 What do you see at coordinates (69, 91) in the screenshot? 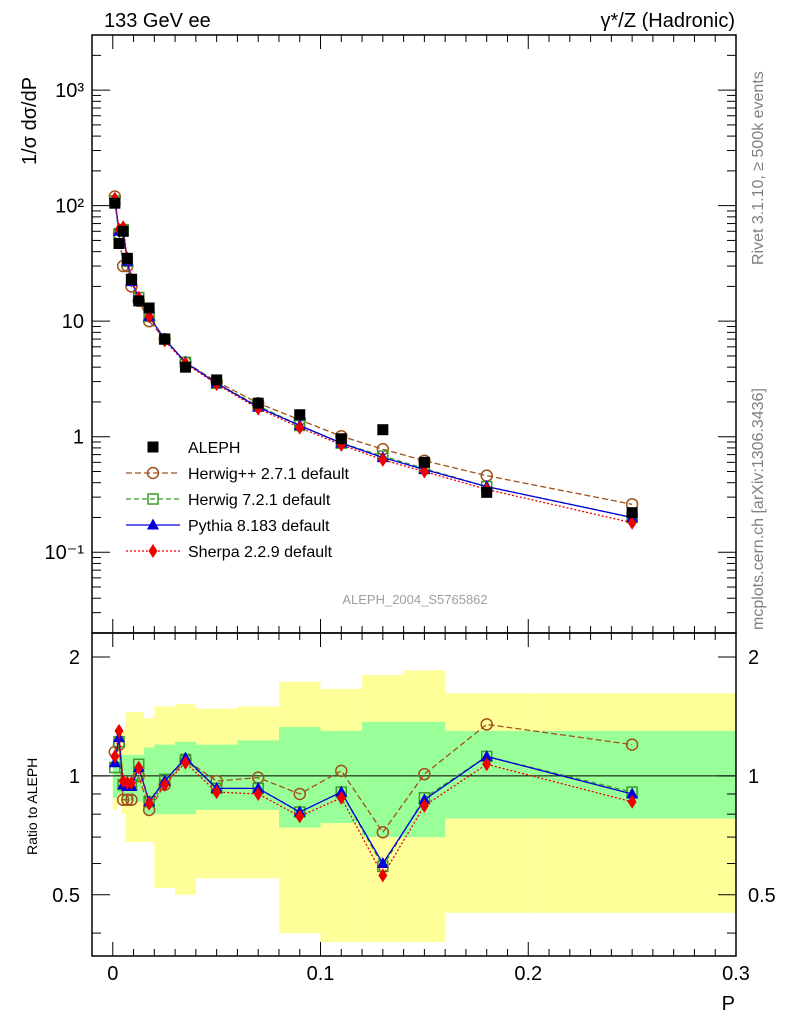
I see `y-tick-label: 10³` at bounding box center [69, 91].